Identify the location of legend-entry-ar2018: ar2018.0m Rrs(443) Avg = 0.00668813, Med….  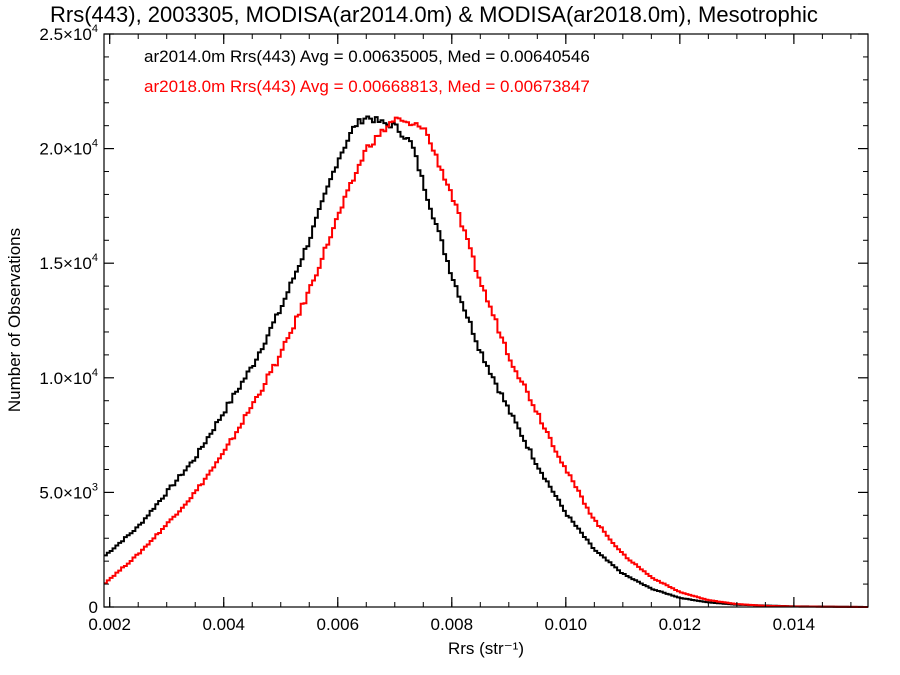
(367, 86).